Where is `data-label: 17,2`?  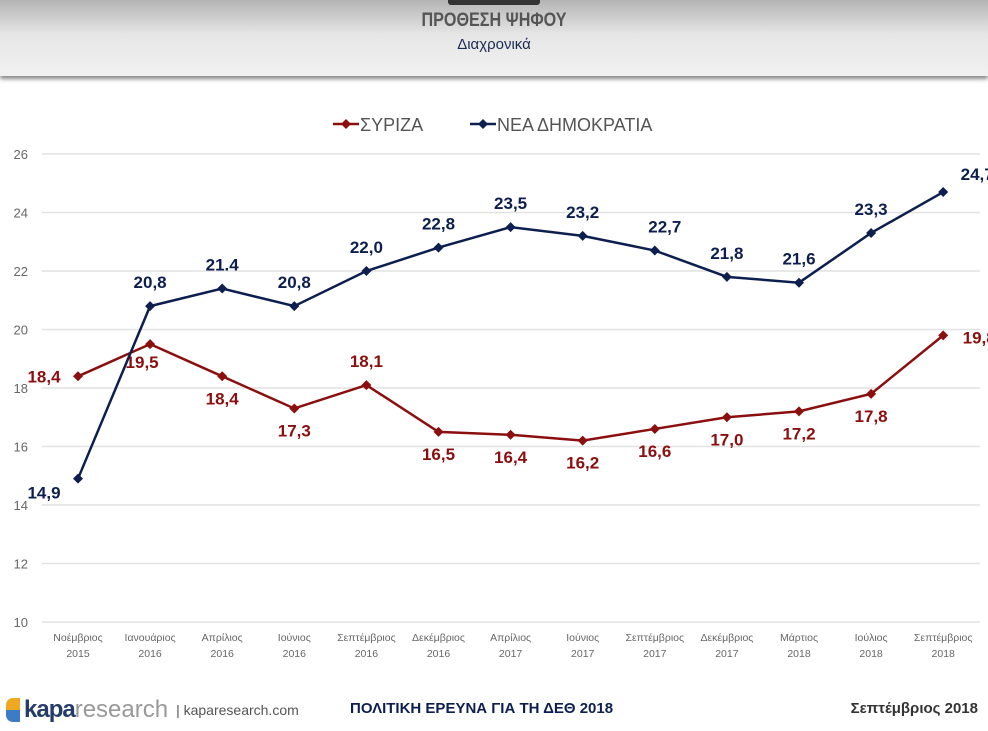 data-label: 17,2 is located at coordinates (798, 433).